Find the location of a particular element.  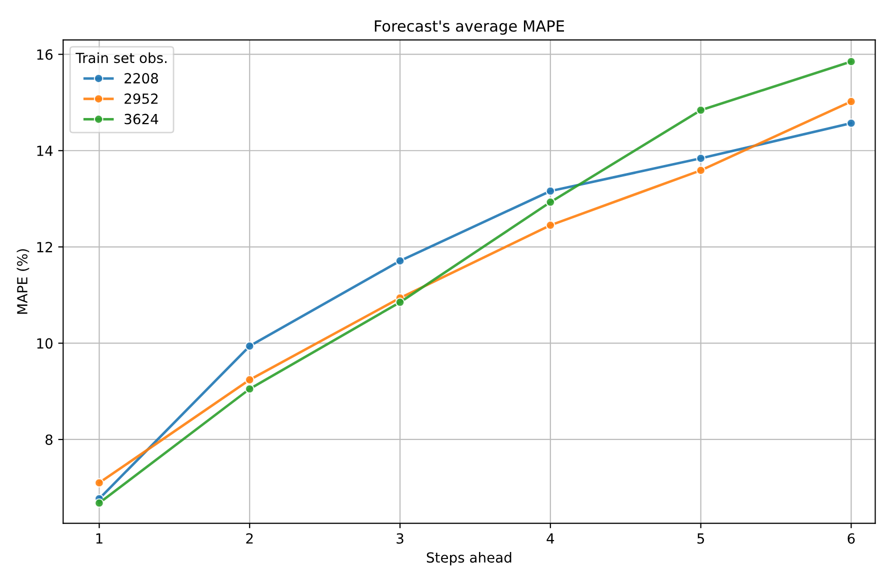

x-tick-label: 1 is located at coordinates (99, 538).